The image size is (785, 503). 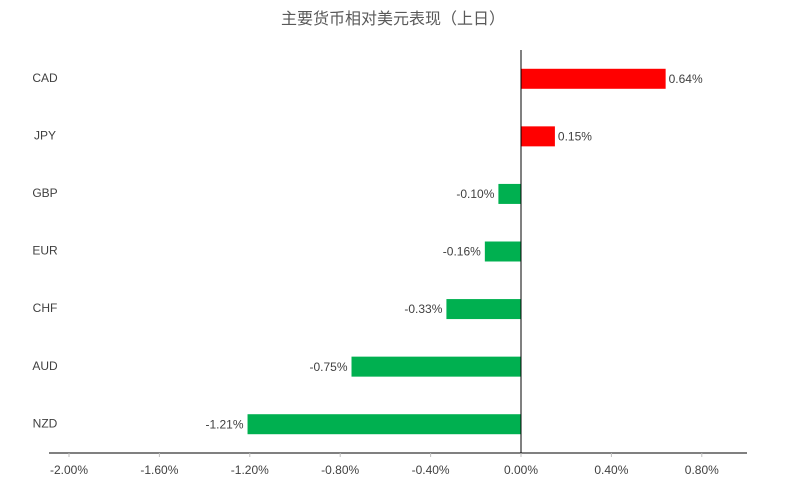 I want to click on chart-title: 主要货币相对美元表现（上日）, so click(x=393, y=19).